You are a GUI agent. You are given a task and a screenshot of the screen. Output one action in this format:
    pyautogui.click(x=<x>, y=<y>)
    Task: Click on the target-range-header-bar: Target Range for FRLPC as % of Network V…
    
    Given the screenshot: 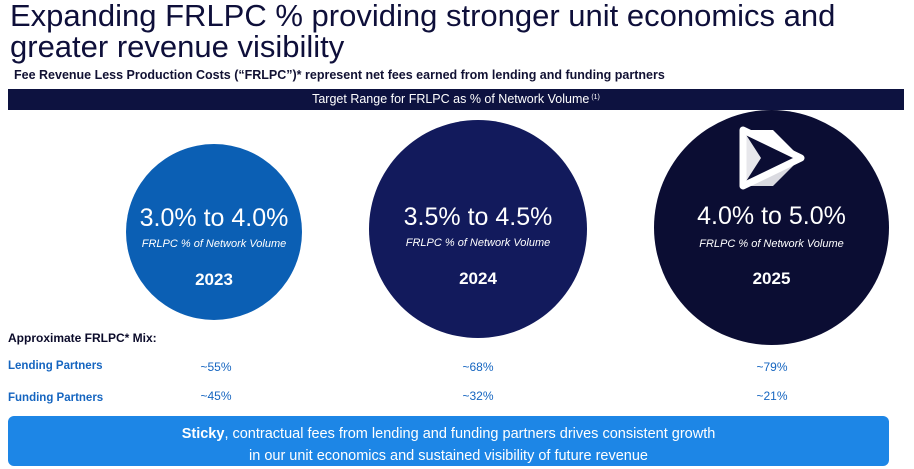 What is the action you would take?
    pyautogui.click(x=456, y=99)
    